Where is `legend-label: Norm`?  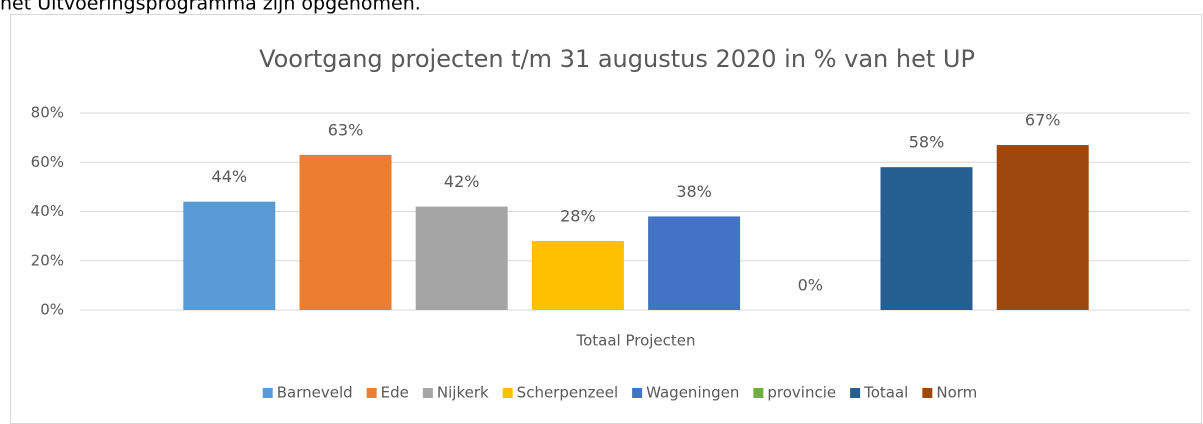
legend-label: Norm is located at coordinates (956, 393).